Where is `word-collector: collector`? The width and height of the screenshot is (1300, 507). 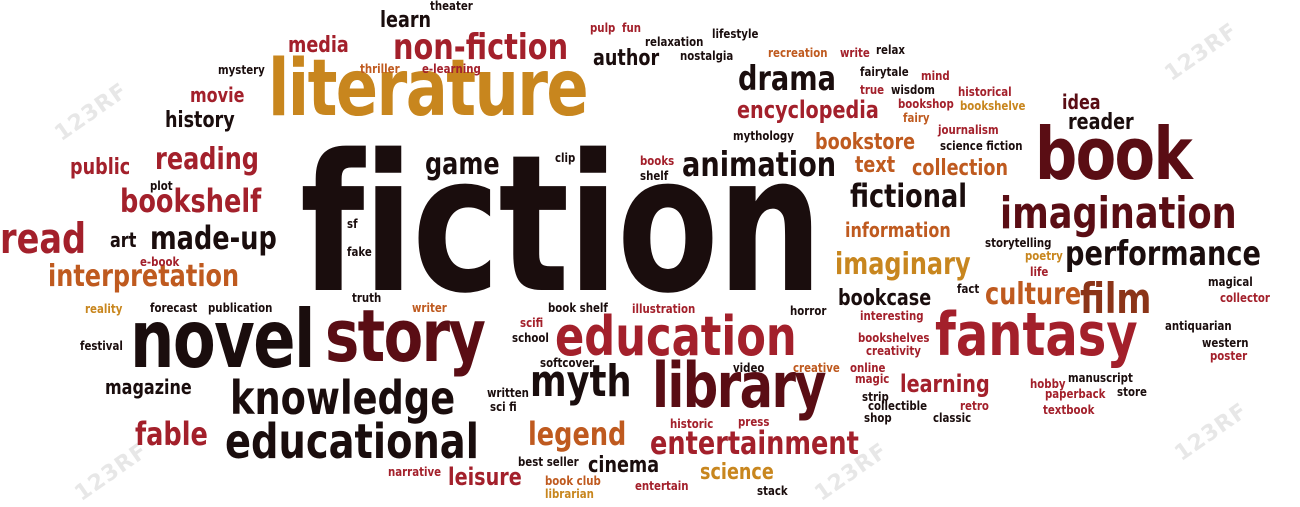
word-collector: collector is located at coordinates (1245, 298).